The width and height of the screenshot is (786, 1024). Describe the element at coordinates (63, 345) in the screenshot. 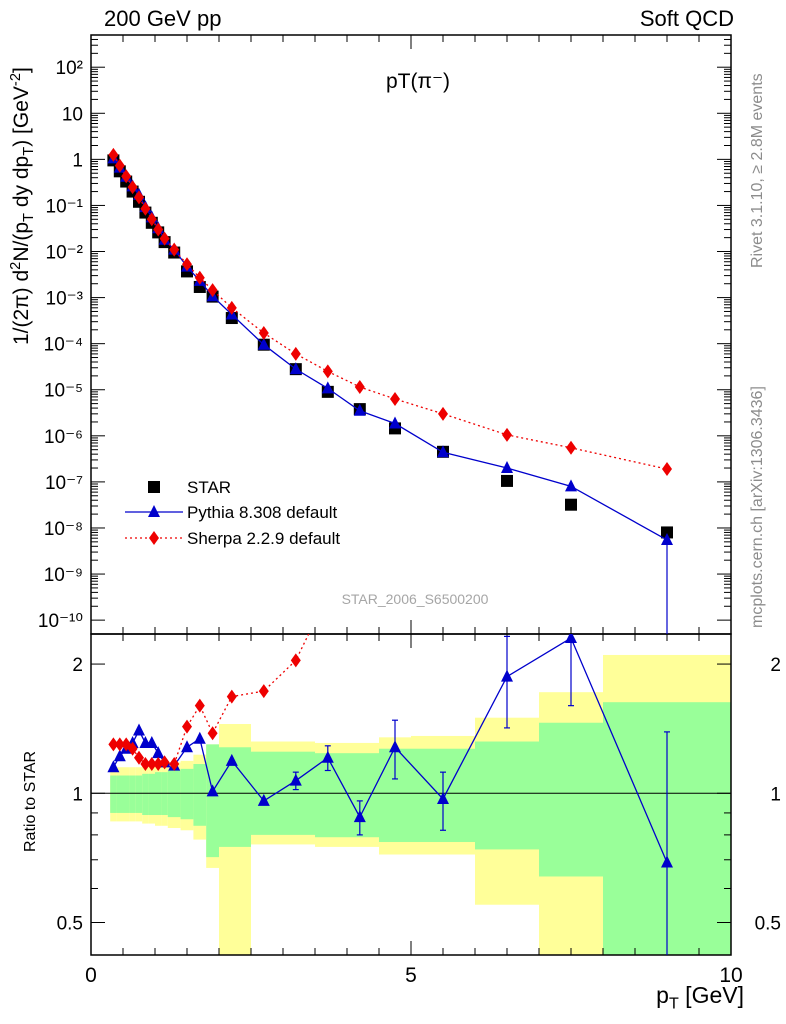

I see `y-tick-label: 10⁻⁴` at that location.